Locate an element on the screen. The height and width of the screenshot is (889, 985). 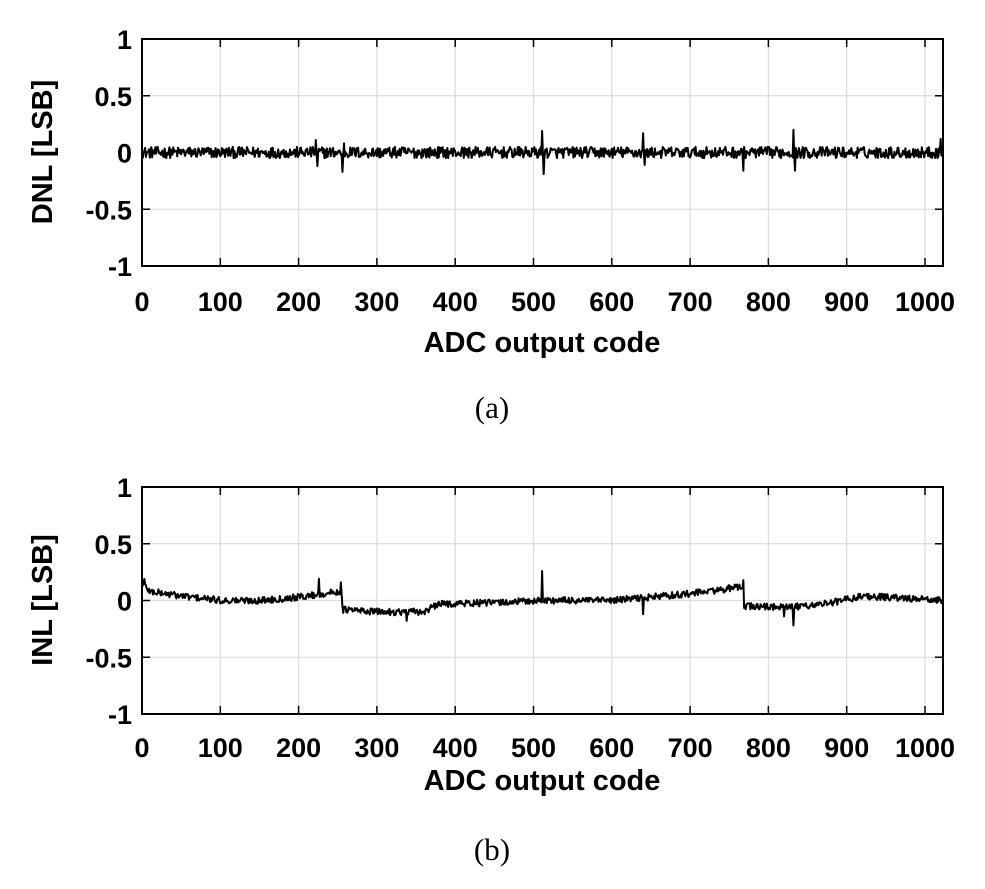
dnl-series-line is located at coordinates (542, 152).